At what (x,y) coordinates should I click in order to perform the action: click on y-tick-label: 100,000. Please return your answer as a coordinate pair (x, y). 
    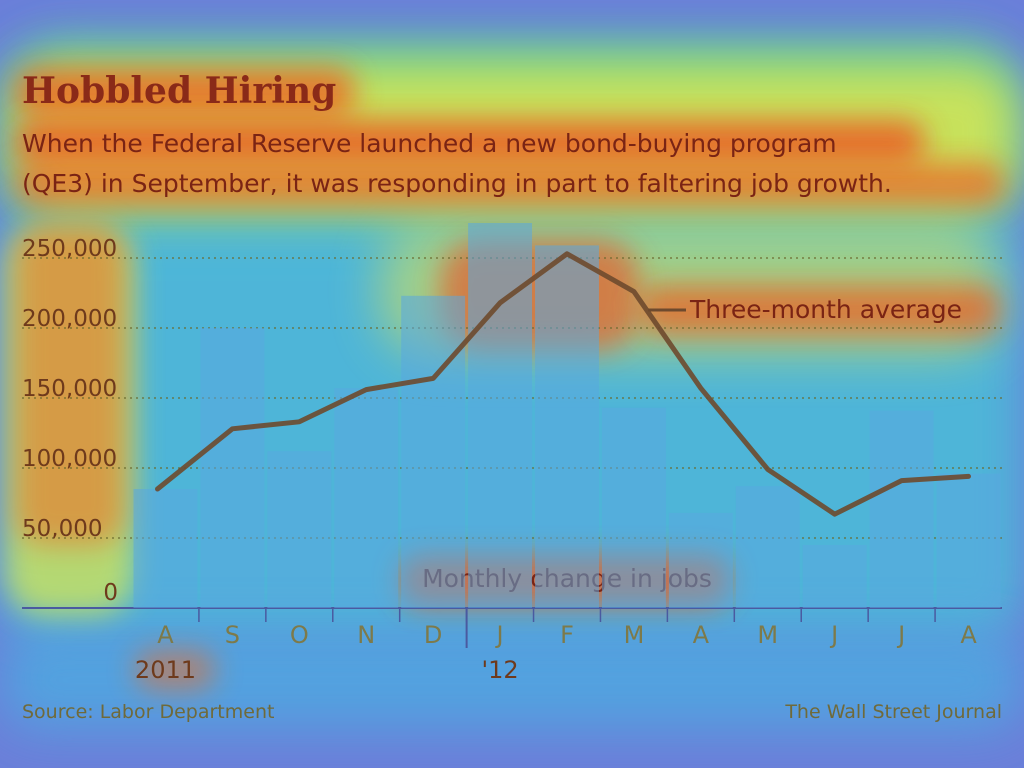
    Looking at the image, I should click on (69, 459).